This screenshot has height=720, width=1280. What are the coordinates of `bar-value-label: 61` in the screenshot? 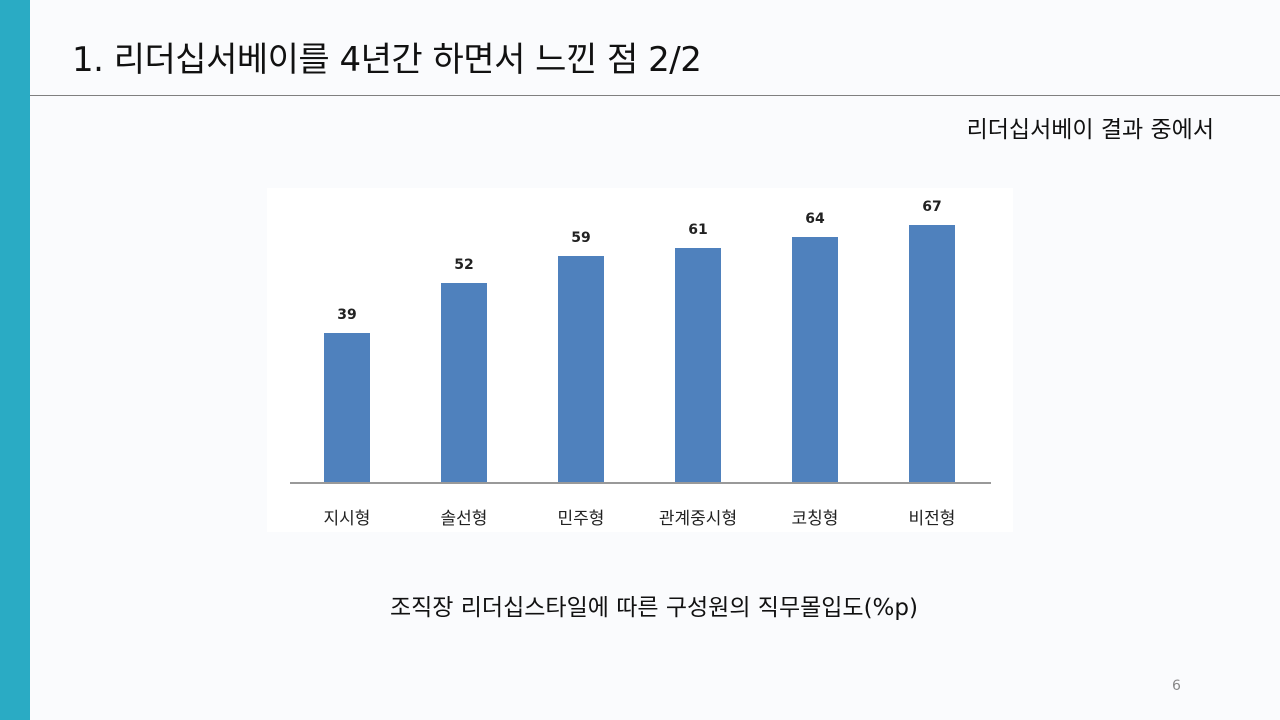 It's located at (698, 230).